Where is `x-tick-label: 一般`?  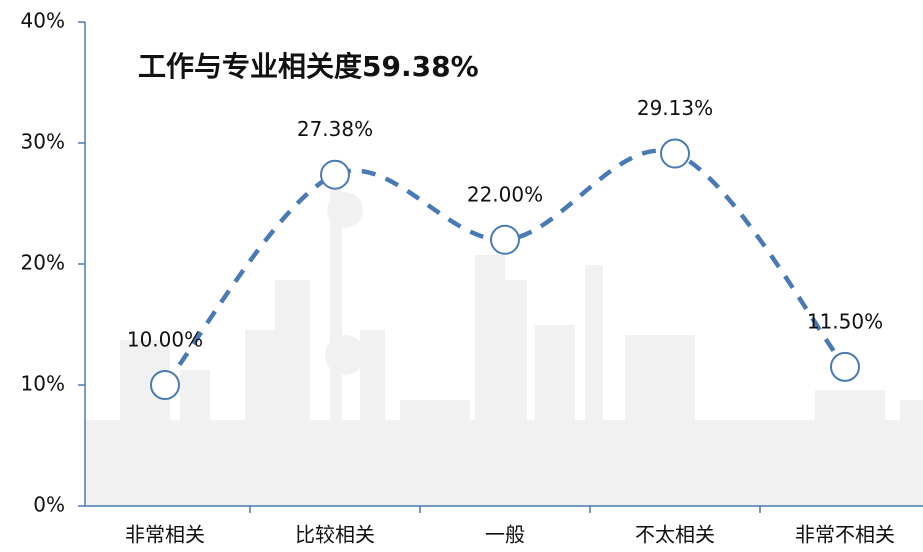 x-tick-label: 一般 is located at coordinates (505, 535).